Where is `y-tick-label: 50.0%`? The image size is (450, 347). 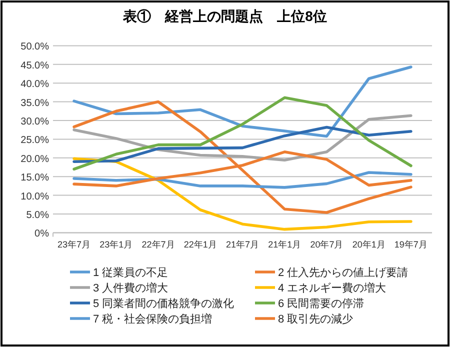
y-tick-label: 50.0% is located at coordinates (35, 47).